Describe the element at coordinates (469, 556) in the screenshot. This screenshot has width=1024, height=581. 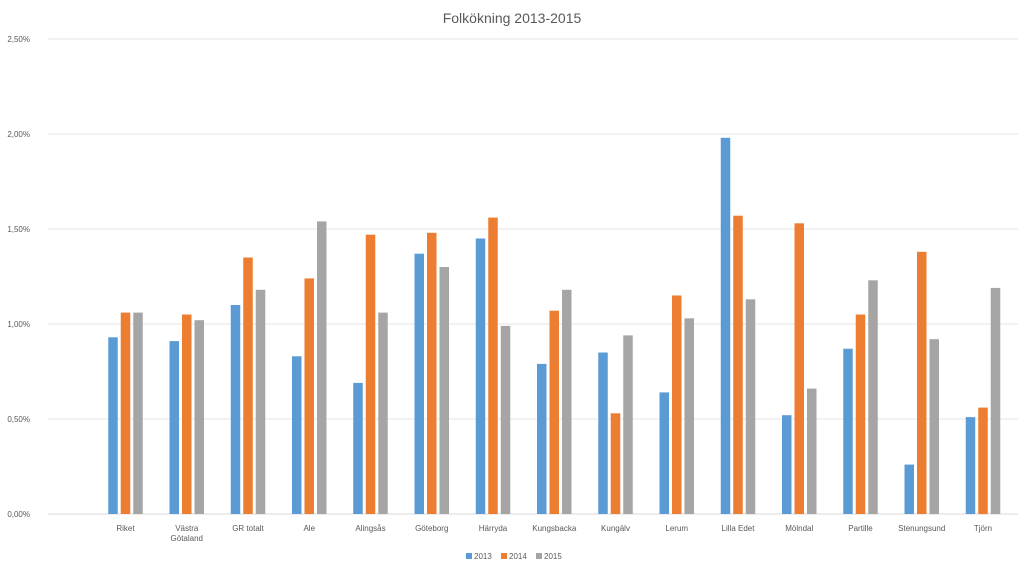
I see `legend-swatch-2013` at that location.